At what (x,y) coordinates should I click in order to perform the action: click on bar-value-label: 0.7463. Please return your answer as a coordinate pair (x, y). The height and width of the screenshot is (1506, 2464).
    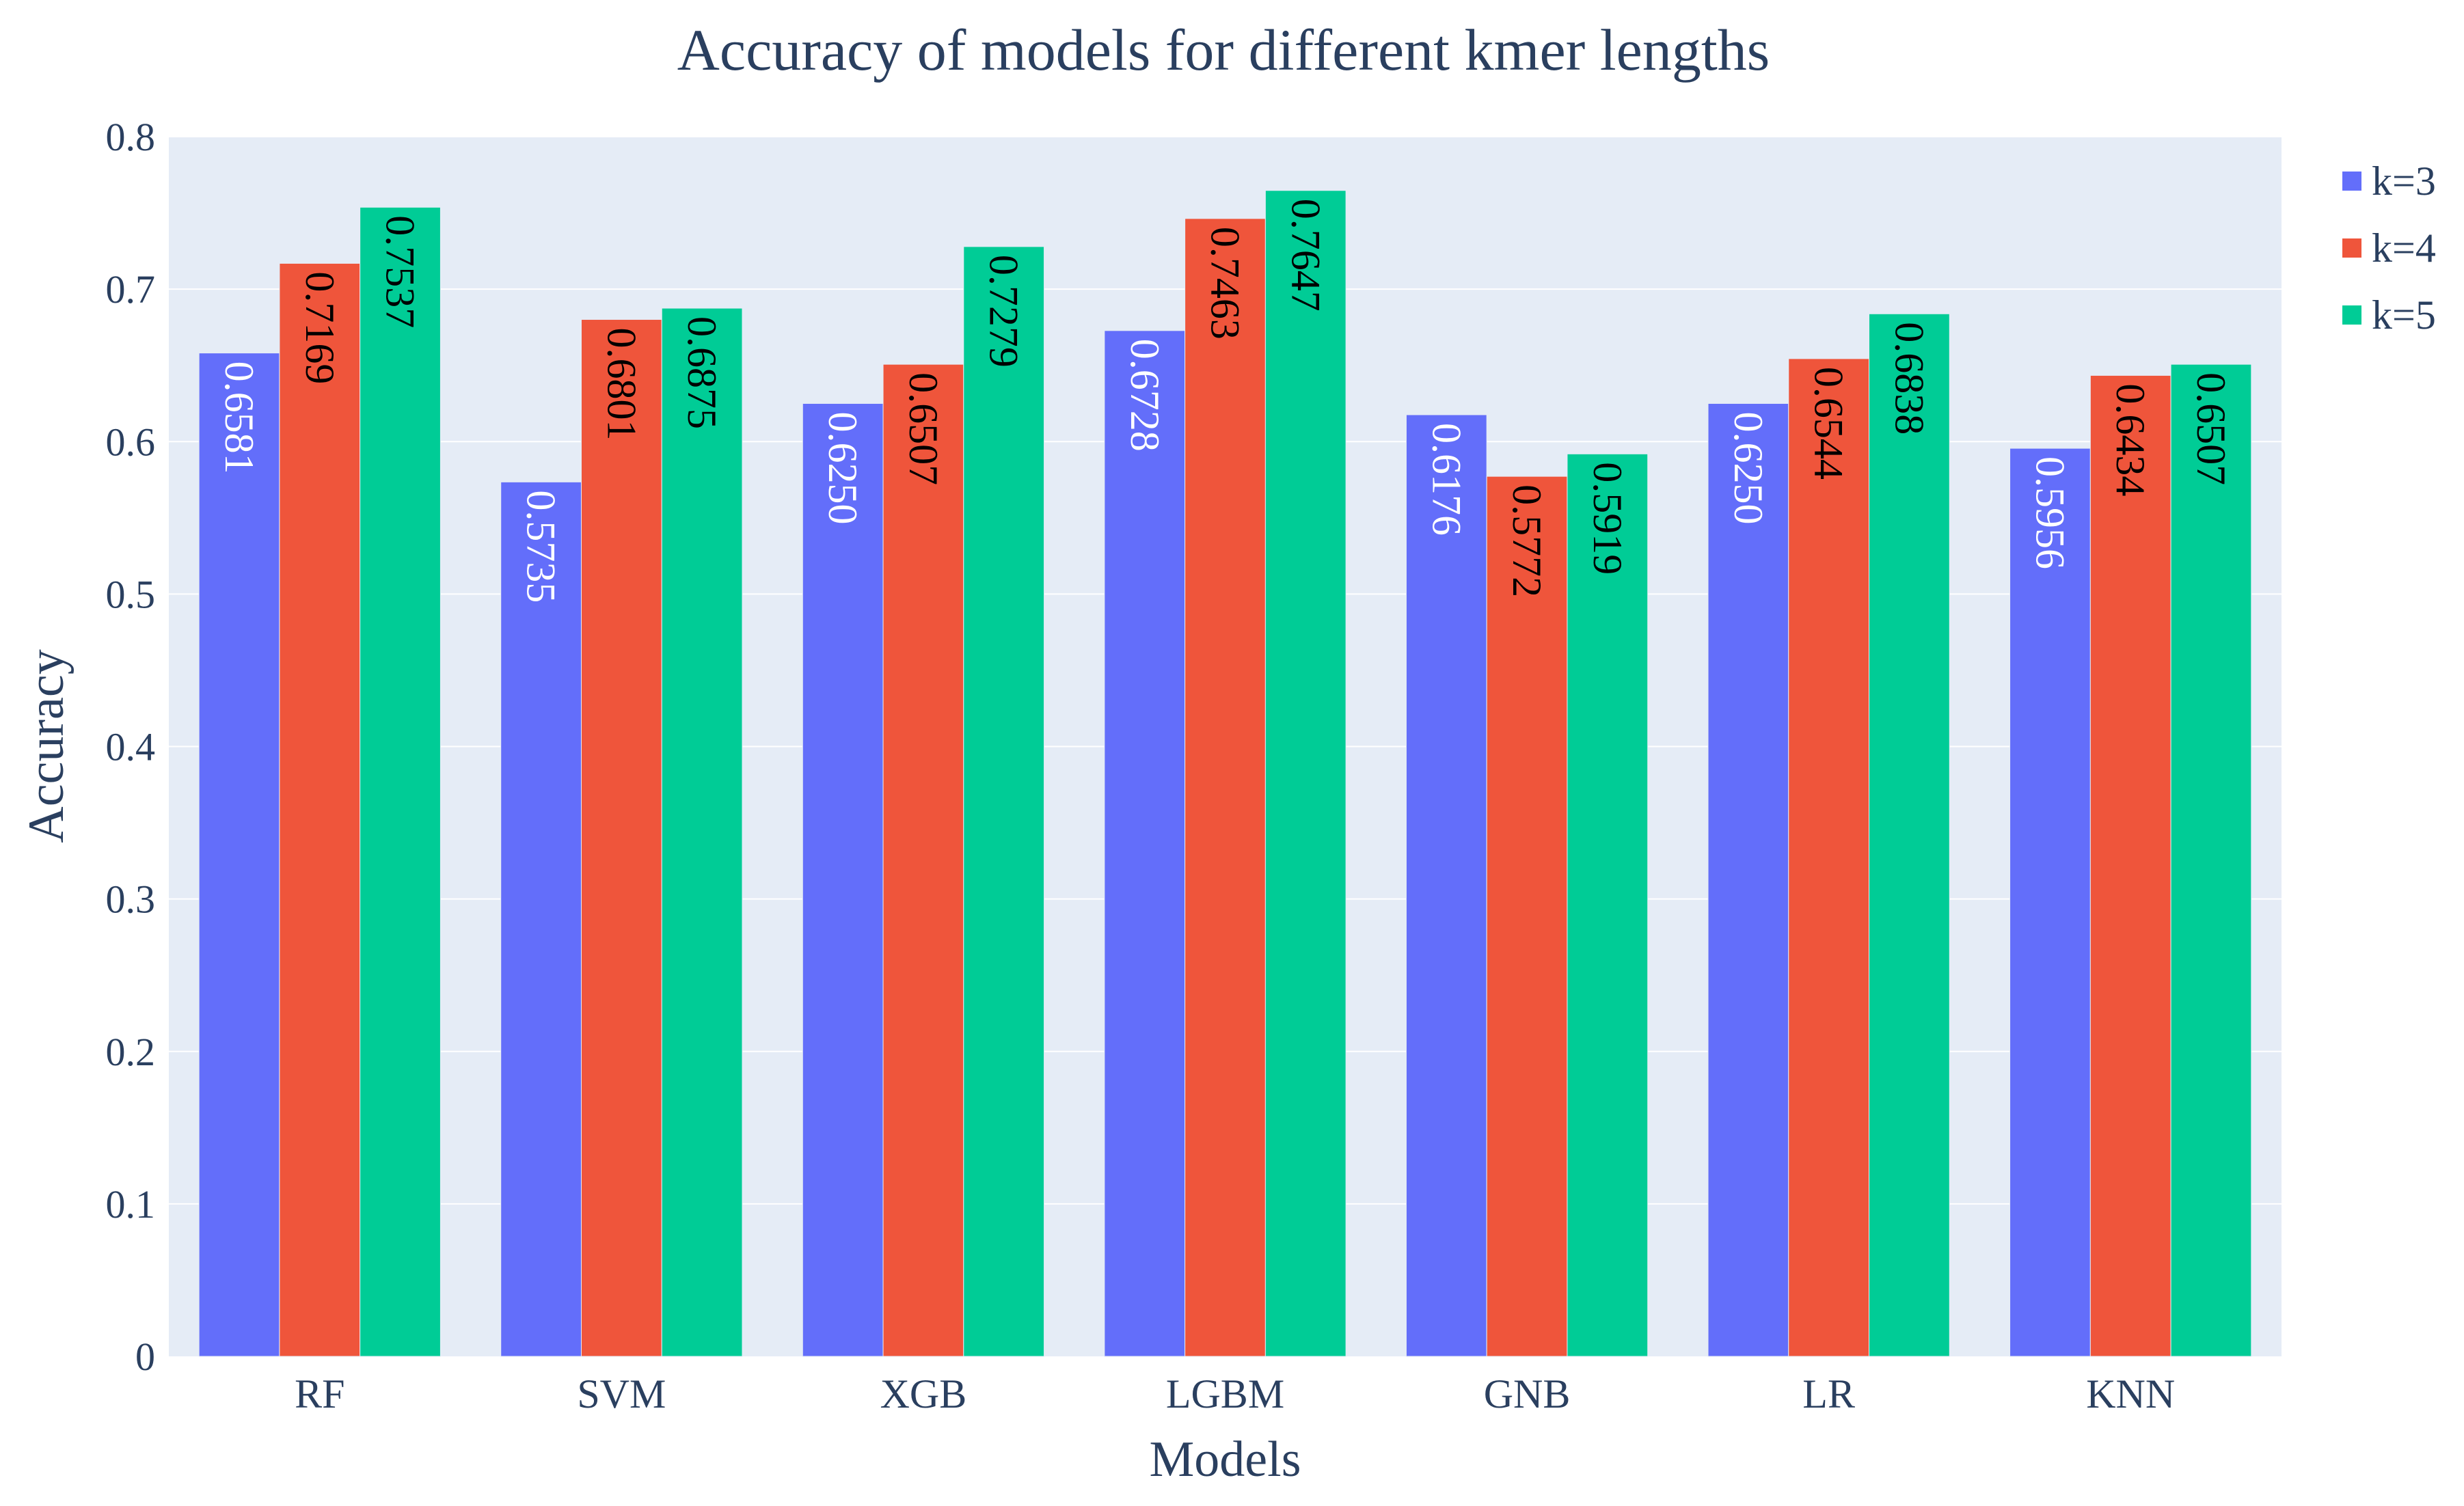
    Looking at the image, I should click on (1225, 283).